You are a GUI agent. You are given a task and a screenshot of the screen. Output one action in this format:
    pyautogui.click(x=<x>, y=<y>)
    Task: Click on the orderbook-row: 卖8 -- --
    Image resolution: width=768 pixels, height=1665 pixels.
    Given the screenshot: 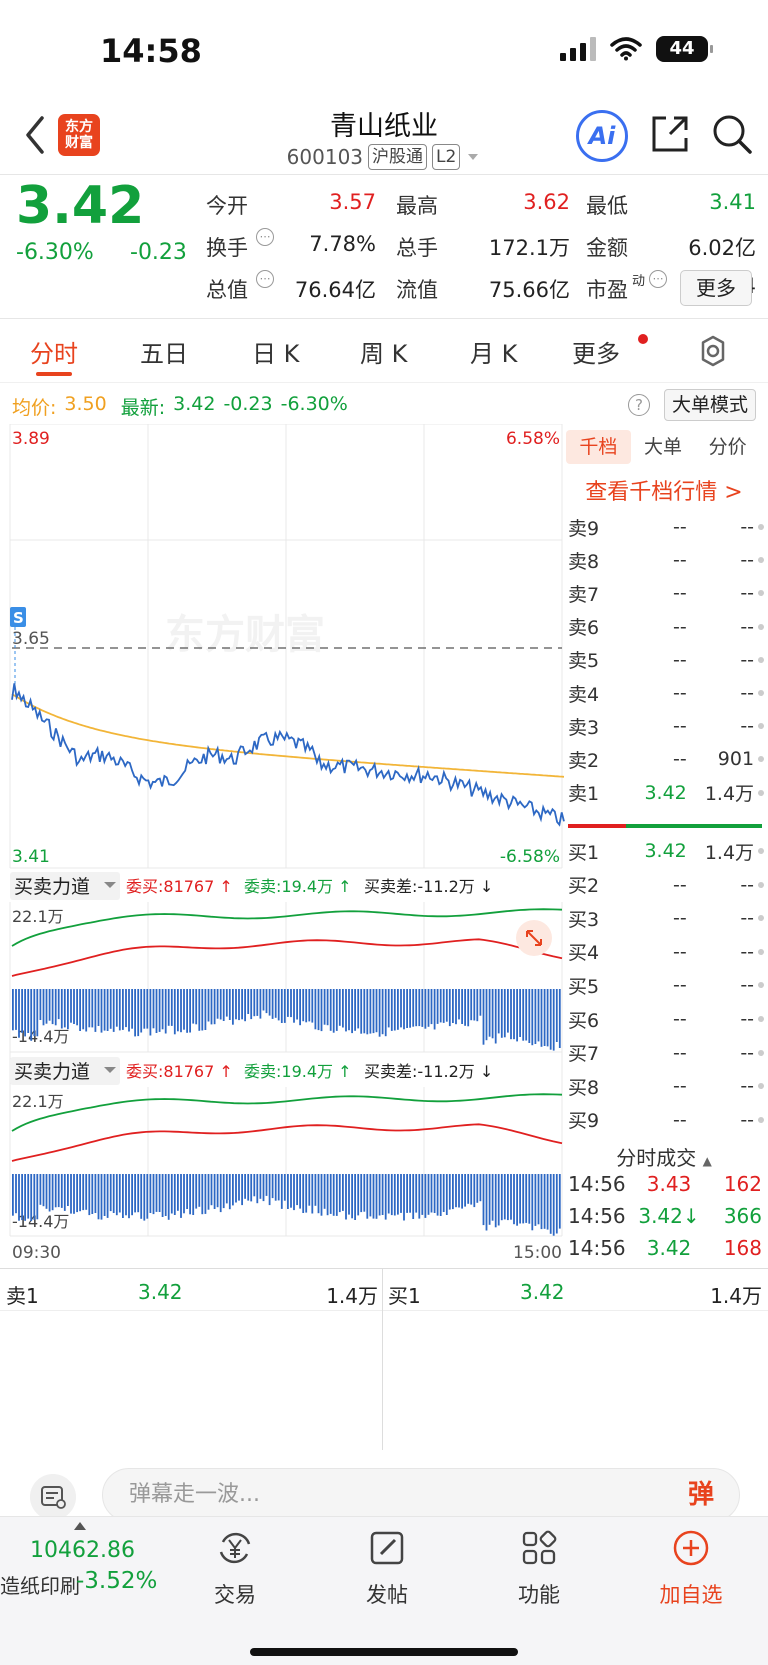 What is the action you would take?
    pyautogui.click(x=666, y=560)
    